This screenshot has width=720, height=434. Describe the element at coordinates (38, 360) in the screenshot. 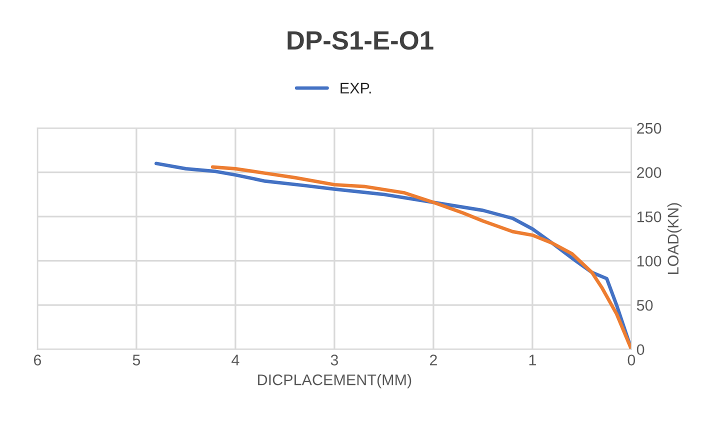

I see `x-tick-label: 6` at that location.